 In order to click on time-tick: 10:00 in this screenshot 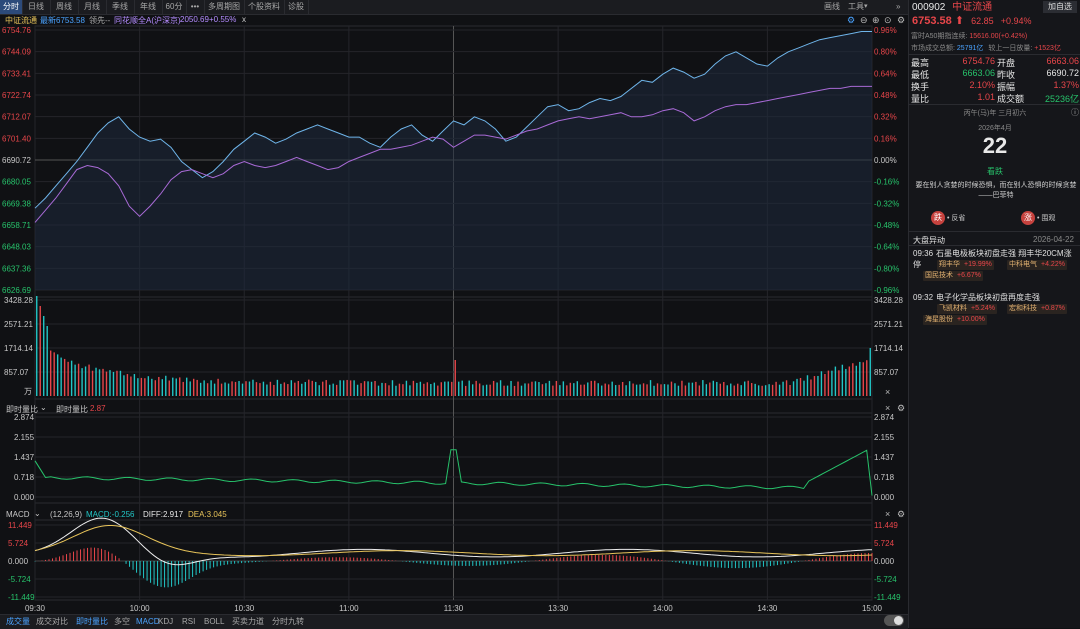, I will do `click(140, 608)`.